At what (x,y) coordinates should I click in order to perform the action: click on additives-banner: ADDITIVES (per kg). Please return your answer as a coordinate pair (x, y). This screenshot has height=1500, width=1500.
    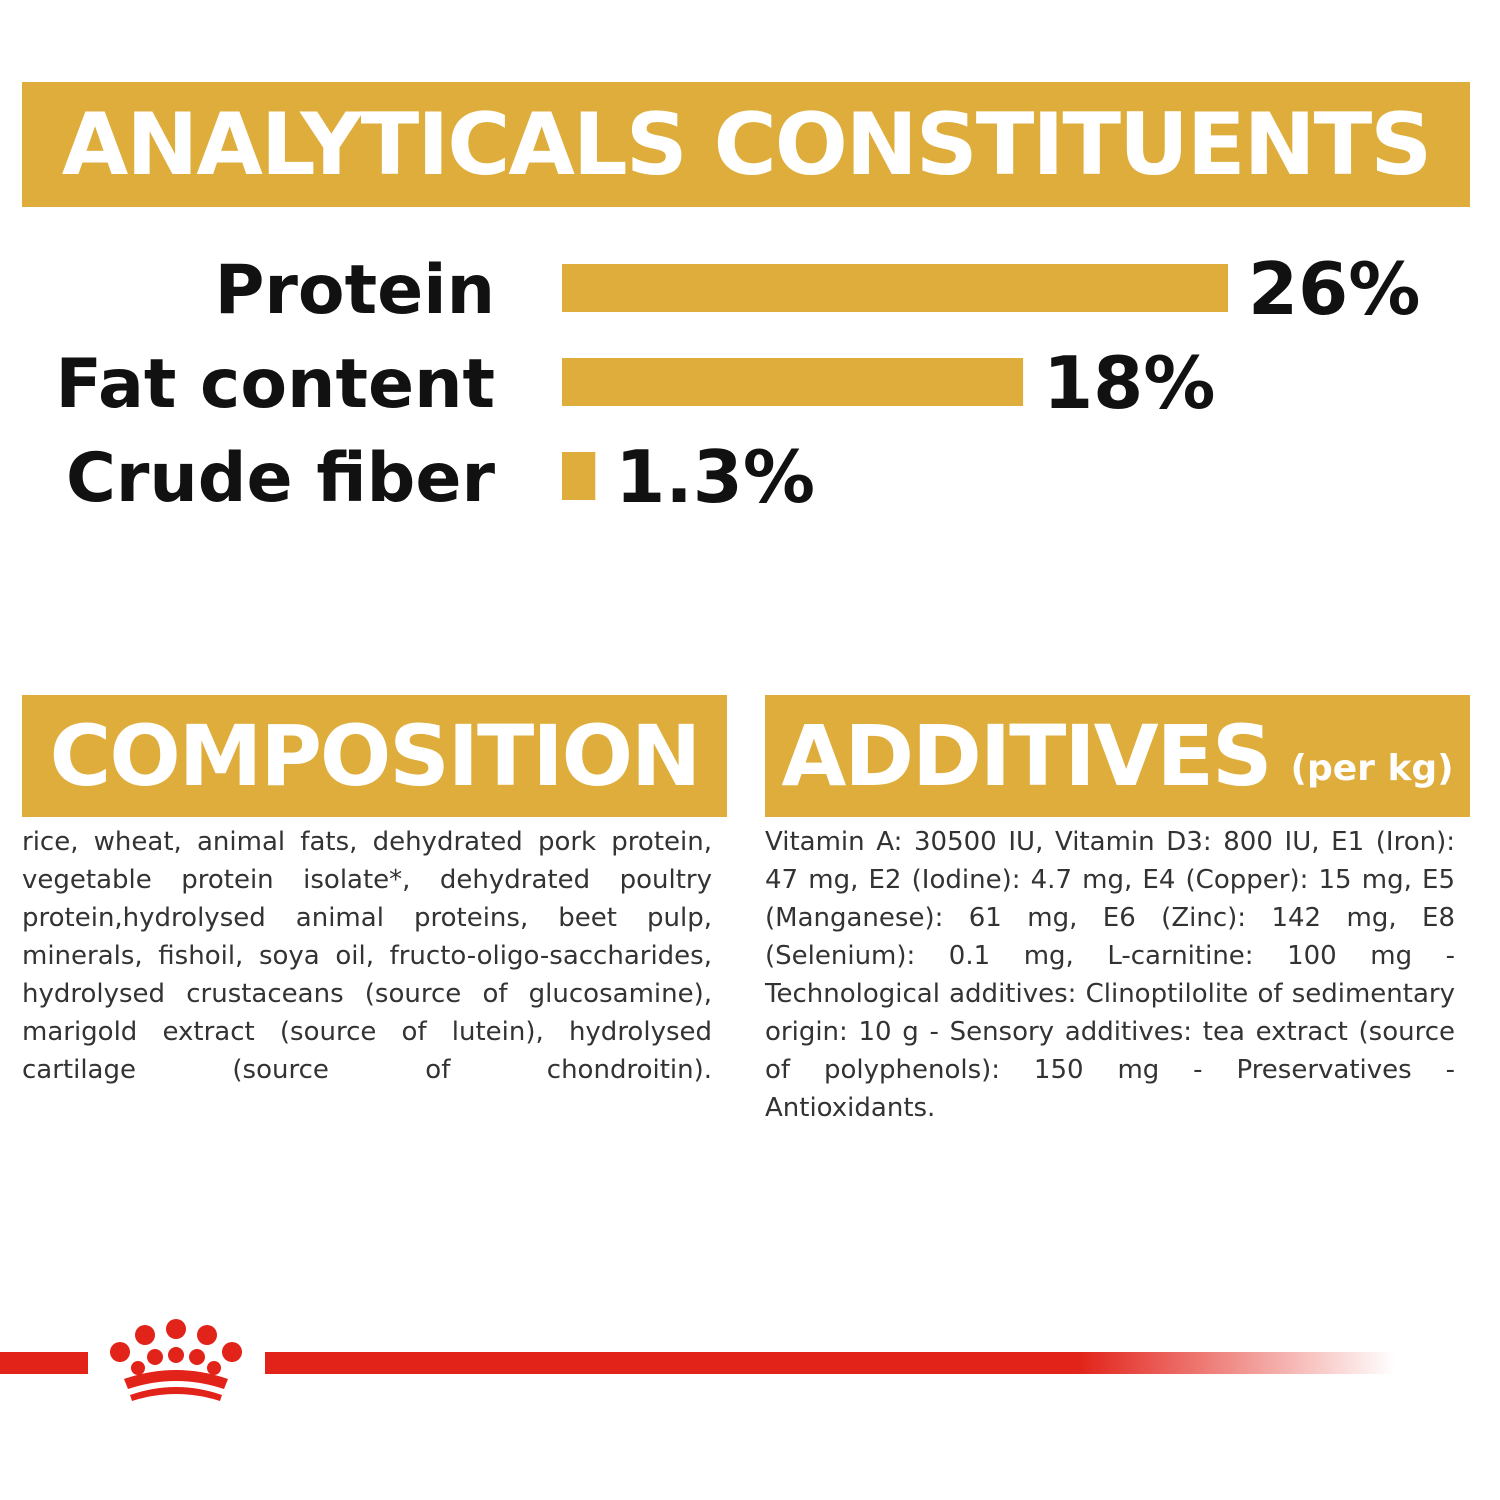
    Looking at the image, I should click on (1117, 756).